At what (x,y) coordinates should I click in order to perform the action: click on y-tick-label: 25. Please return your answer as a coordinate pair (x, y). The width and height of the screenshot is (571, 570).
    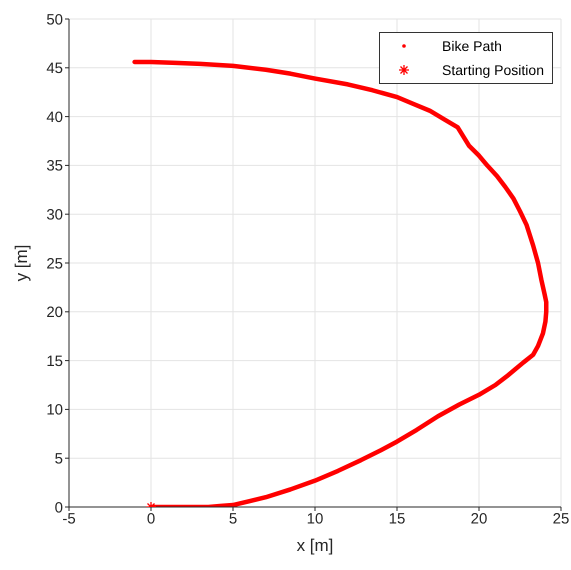
    Looking at the image, I should click on (54, 263).